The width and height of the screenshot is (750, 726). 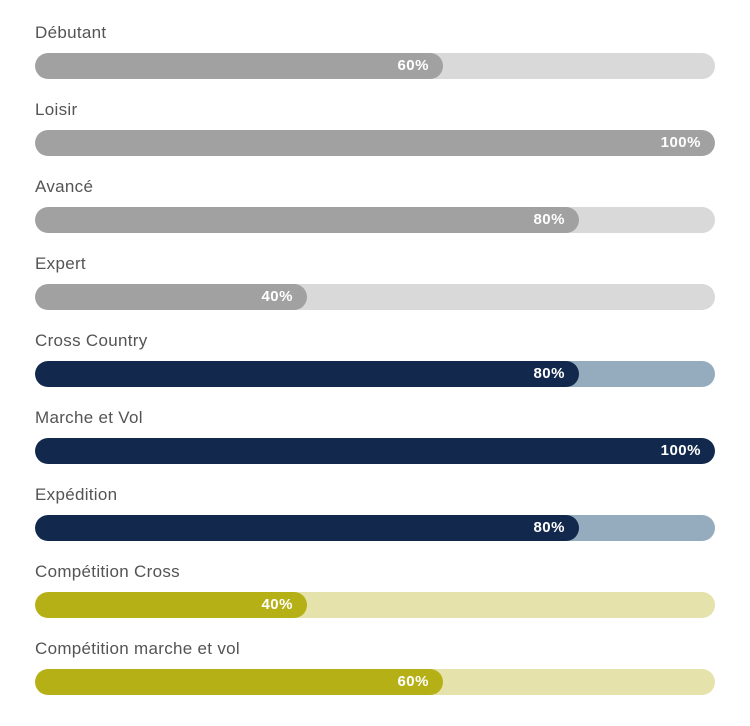 I want to click on skill-row: Loisir 100%, so click(x=375, y=127).